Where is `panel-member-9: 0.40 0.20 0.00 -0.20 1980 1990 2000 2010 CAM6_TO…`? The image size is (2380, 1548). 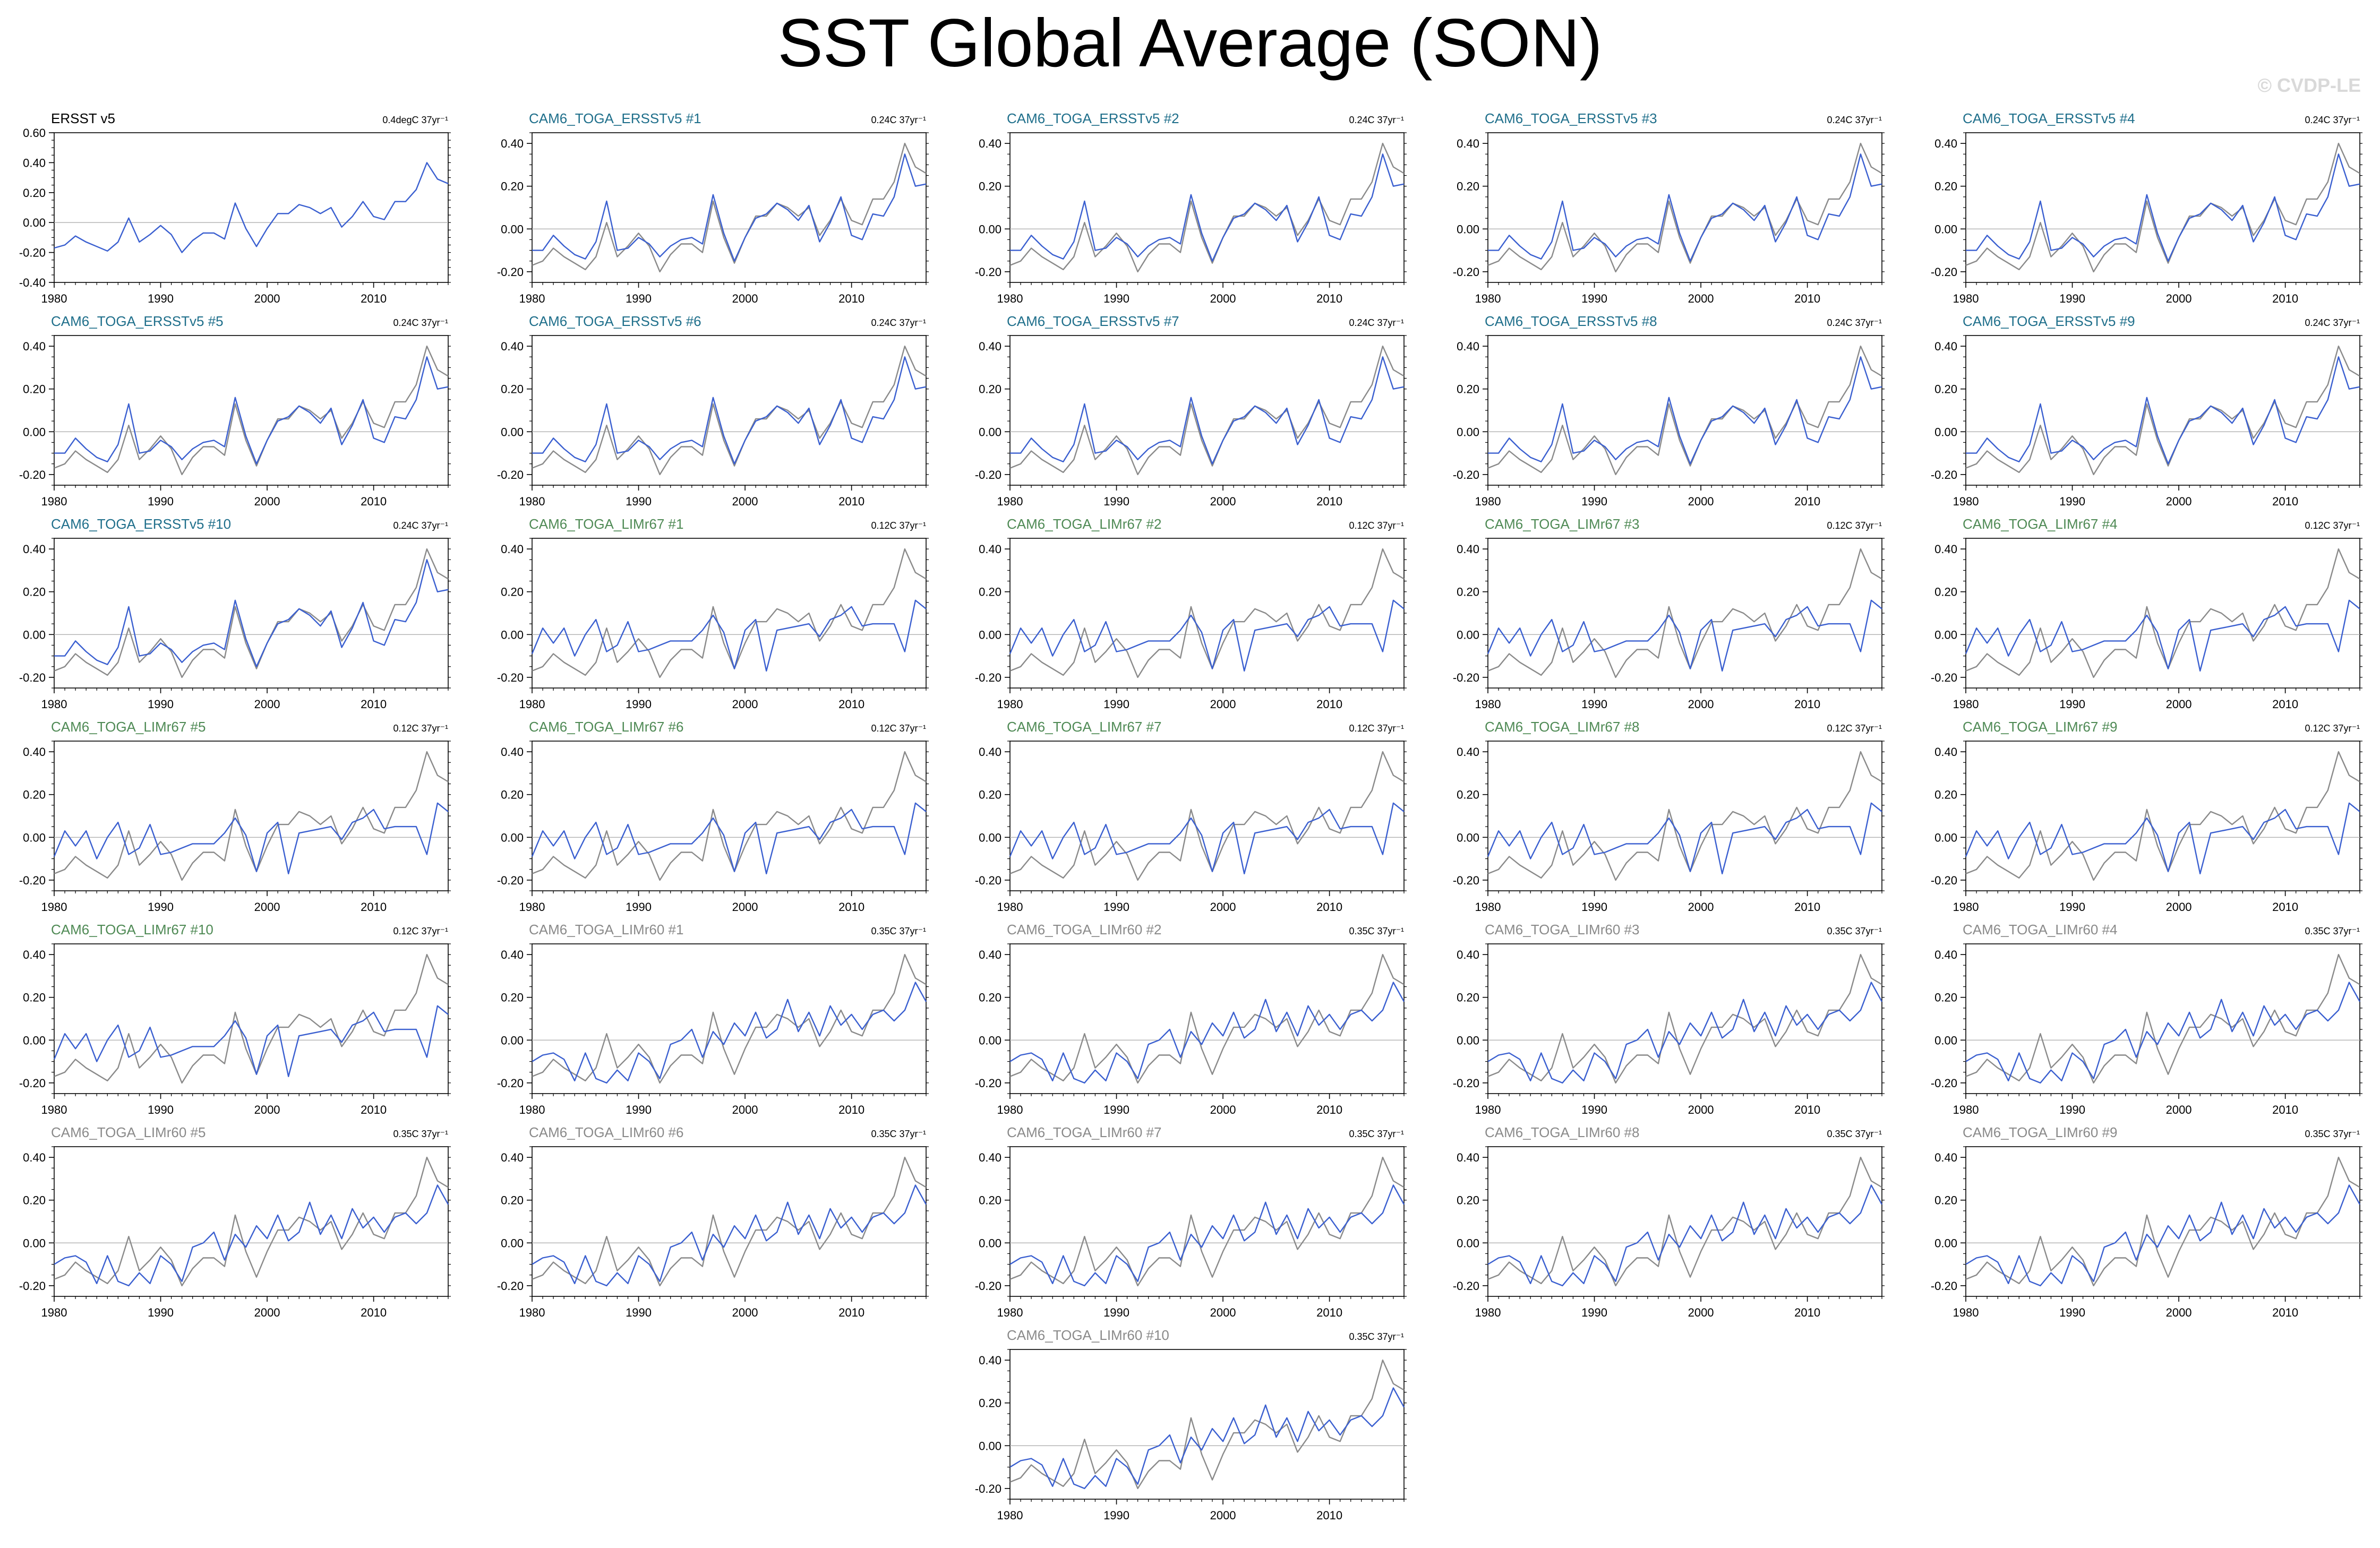
panel-member-9: 0.40 0.20 0.00 -0.20 1980 1990 2000 2010 CAM6_TO… is located at coordinates (2146, 411).